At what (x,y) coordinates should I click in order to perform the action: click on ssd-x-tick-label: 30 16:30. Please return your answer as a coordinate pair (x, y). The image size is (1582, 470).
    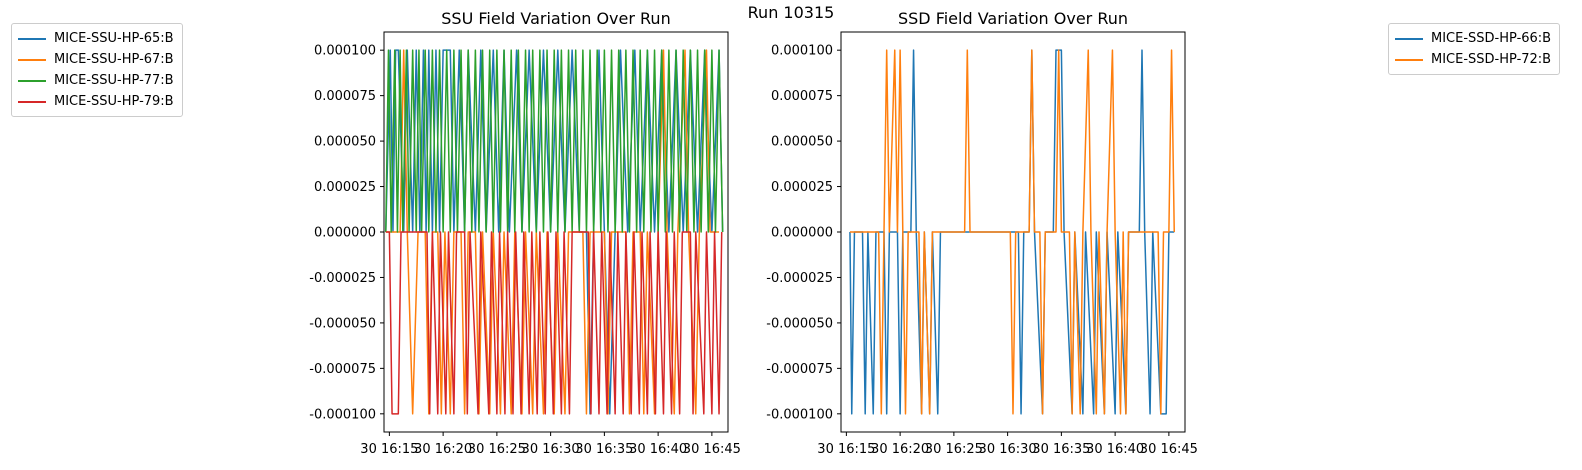
    Looking at the image, I should click on (1008, 449).